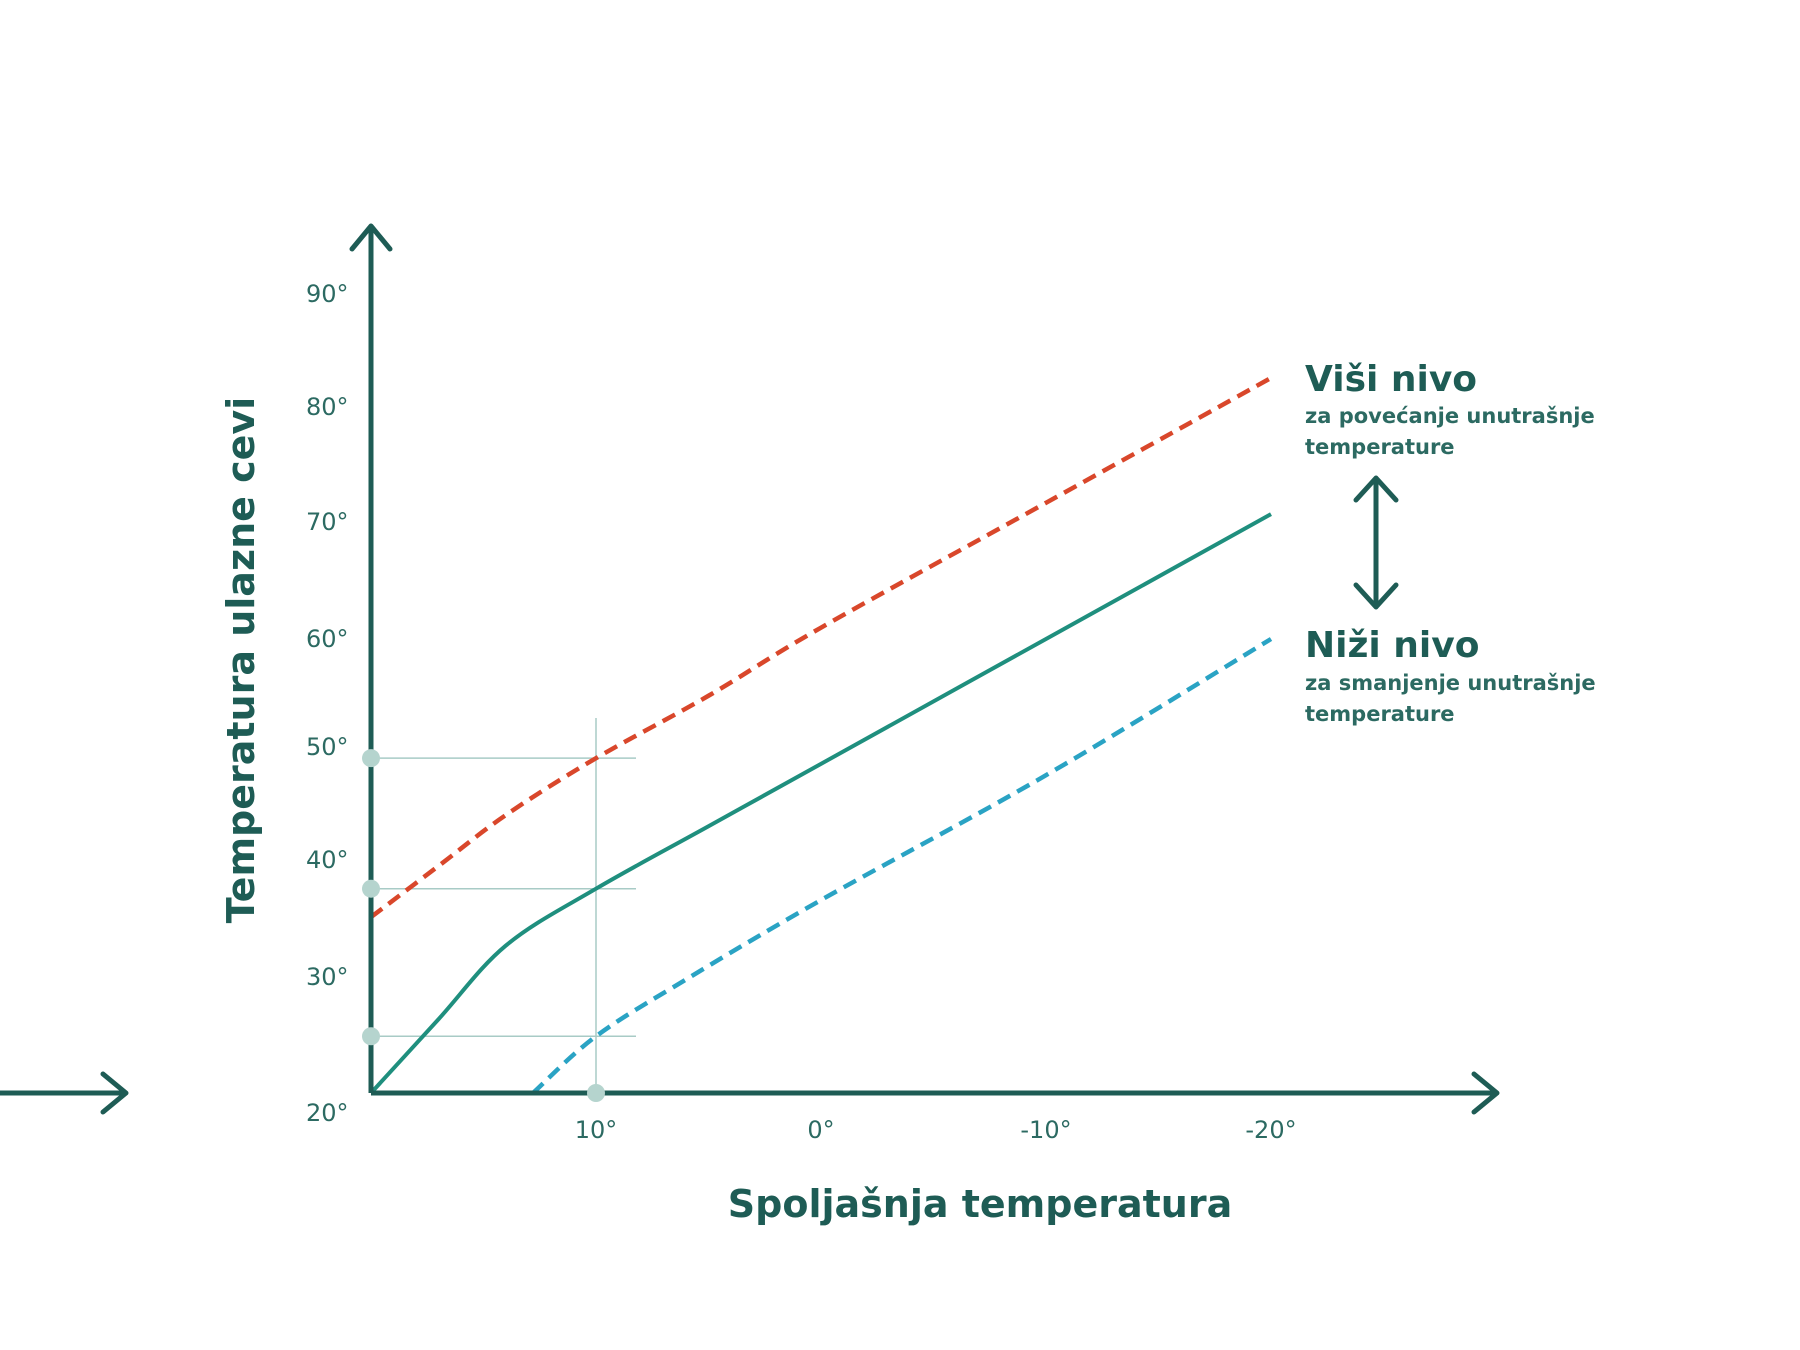 The image size is (1800, 1350). What do you see at coordinates (1450, 416) in the screenshot?
I see `higher-level-subtitle-1: za povećanje unutrašnje` at bounding box center [1450, 416].